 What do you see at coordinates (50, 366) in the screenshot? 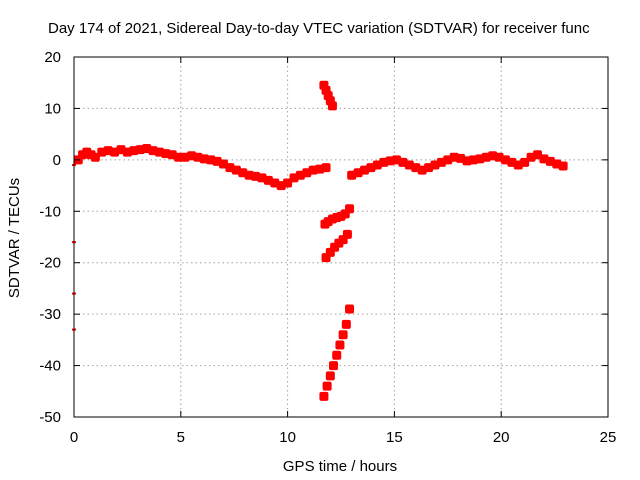
I see `y-tick-label: -40` at bounding box center [50, 366].